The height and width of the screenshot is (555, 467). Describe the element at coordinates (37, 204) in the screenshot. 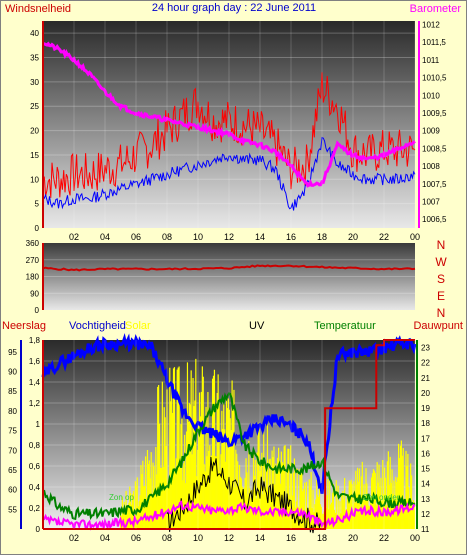

I see `y-tick-label: 5` at that location.